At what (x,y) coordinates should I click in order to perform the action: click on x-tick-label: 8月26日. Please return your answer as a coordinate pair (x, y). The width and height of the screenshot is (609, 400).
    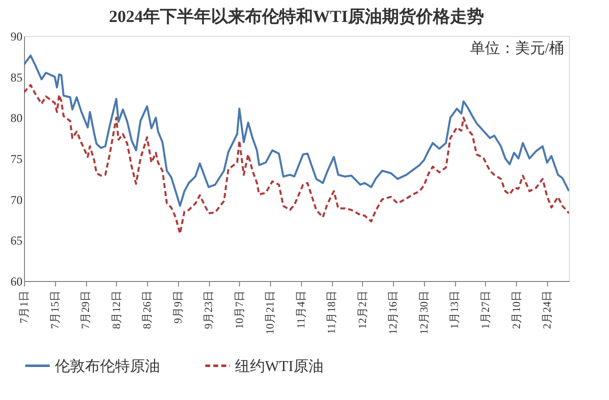
    Looking at the image, I should click on (148, 309).